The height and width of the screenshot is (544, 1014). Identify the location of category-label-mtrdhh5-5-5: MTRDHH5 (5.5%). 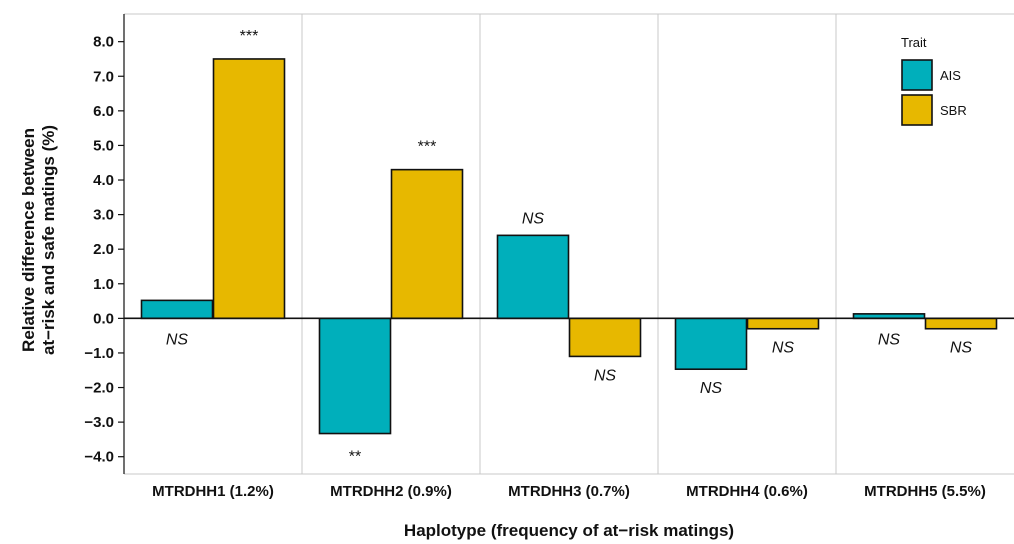
(925, 491).